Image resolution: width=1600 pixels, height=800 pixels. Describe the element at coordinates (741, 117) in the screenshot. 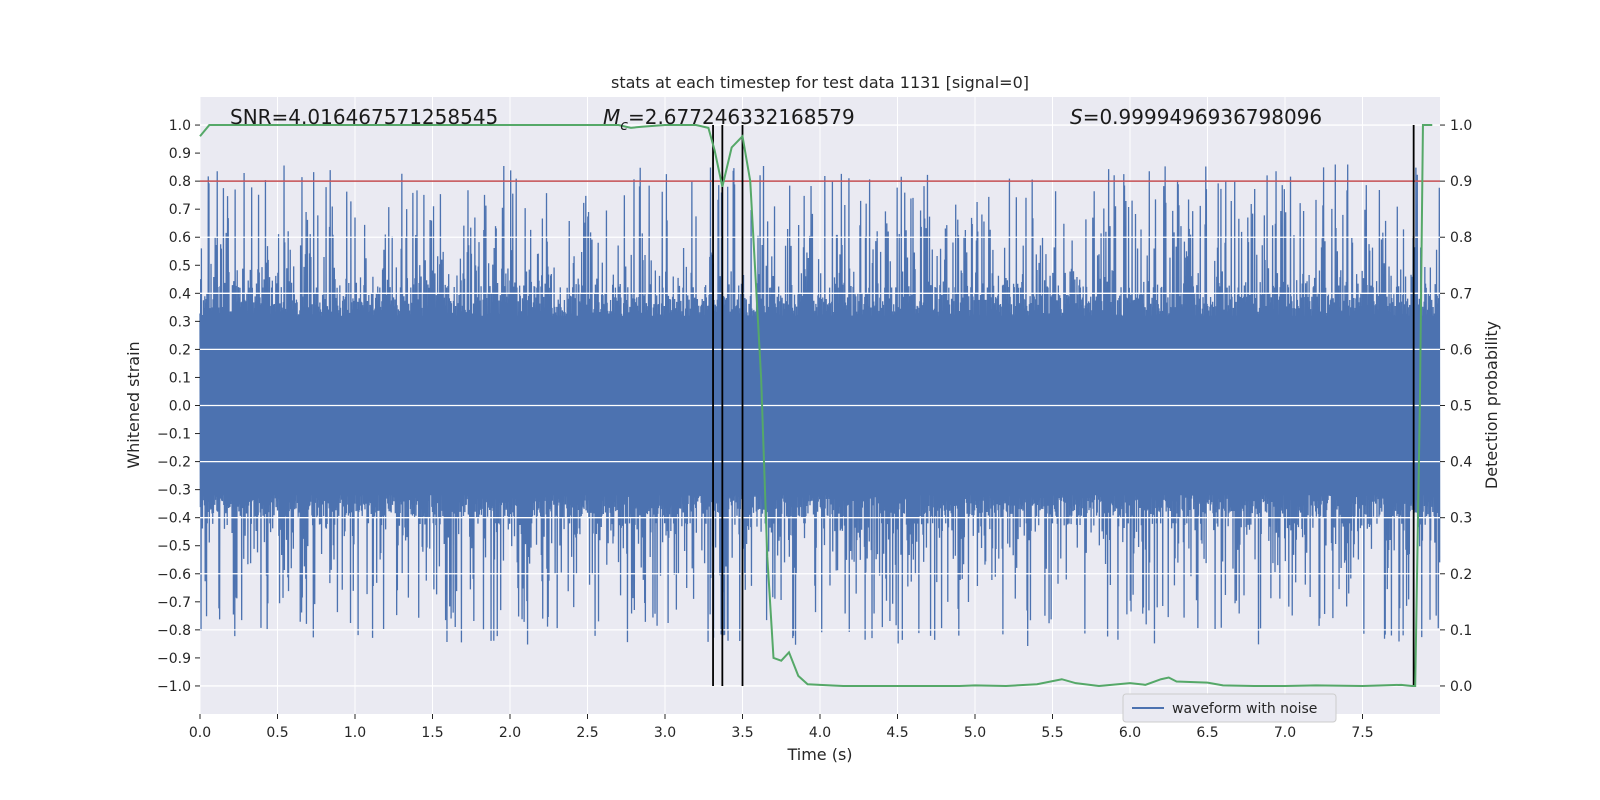

I see `mc-value: =2.677246332168579` at that location.